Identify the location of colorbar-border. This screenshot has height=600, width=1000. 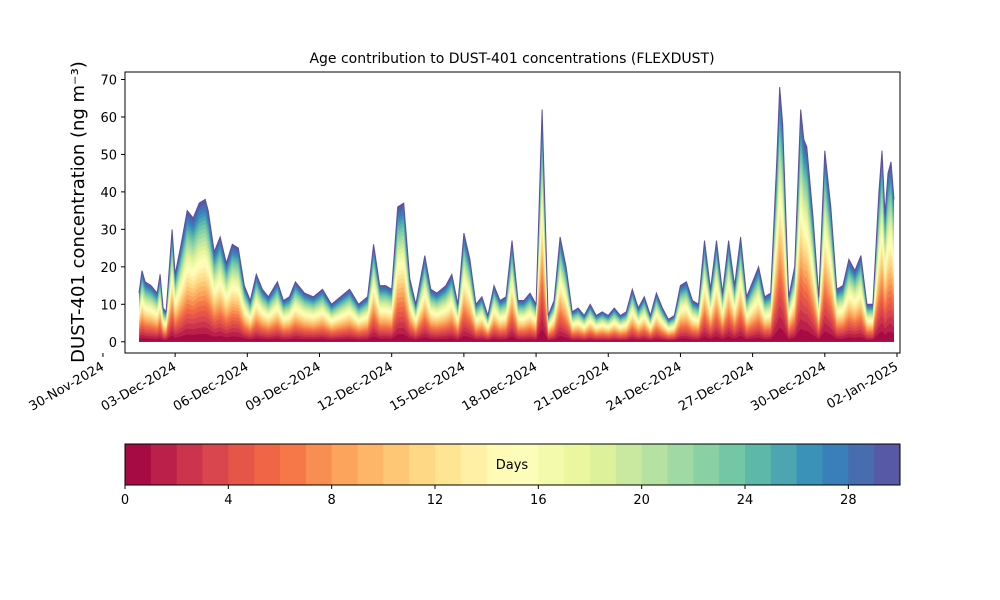
(512, 464).